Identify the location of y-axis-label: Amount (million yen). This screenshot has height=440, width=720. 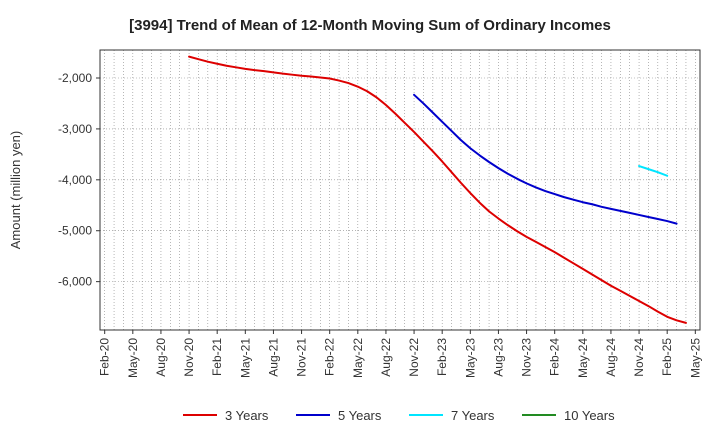
(15, 190).